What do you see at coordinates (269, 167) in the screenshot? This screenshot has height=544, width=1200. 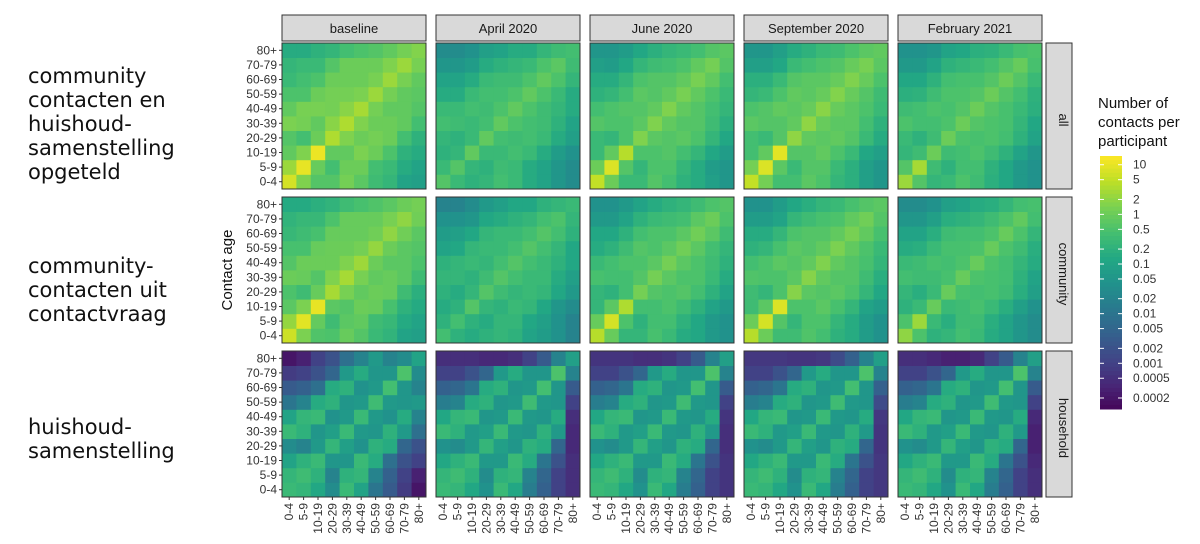 I see `y-tick-label: 5-9` at bounding box center [269, 167].